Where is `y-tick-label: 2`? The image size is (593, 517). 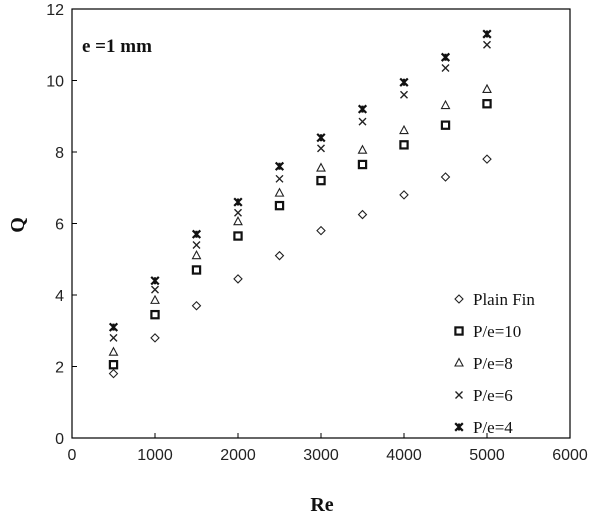
y-tick-label: 2 is located at coordinates (59, 368).